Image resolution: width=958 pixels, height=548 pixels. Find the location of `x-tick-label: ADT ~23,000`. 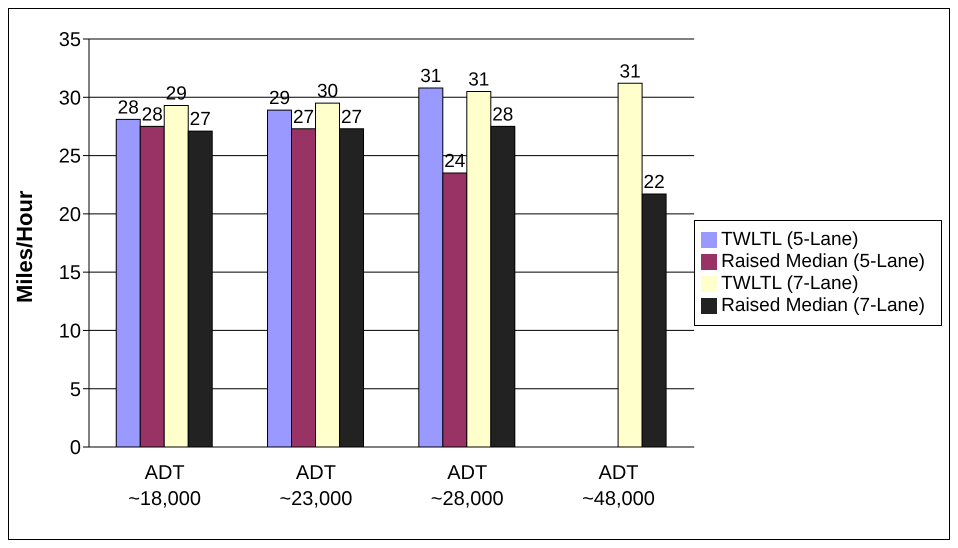

x-tick-label: ADT ~23,000 is located at coordinates (316, 486).